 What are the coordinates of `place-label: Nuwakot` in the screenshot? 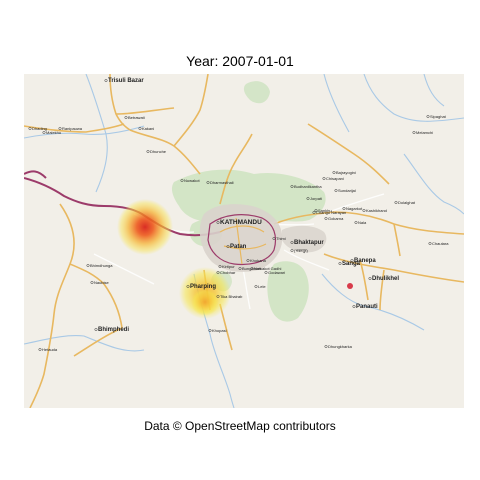 It's located at (192, 180).